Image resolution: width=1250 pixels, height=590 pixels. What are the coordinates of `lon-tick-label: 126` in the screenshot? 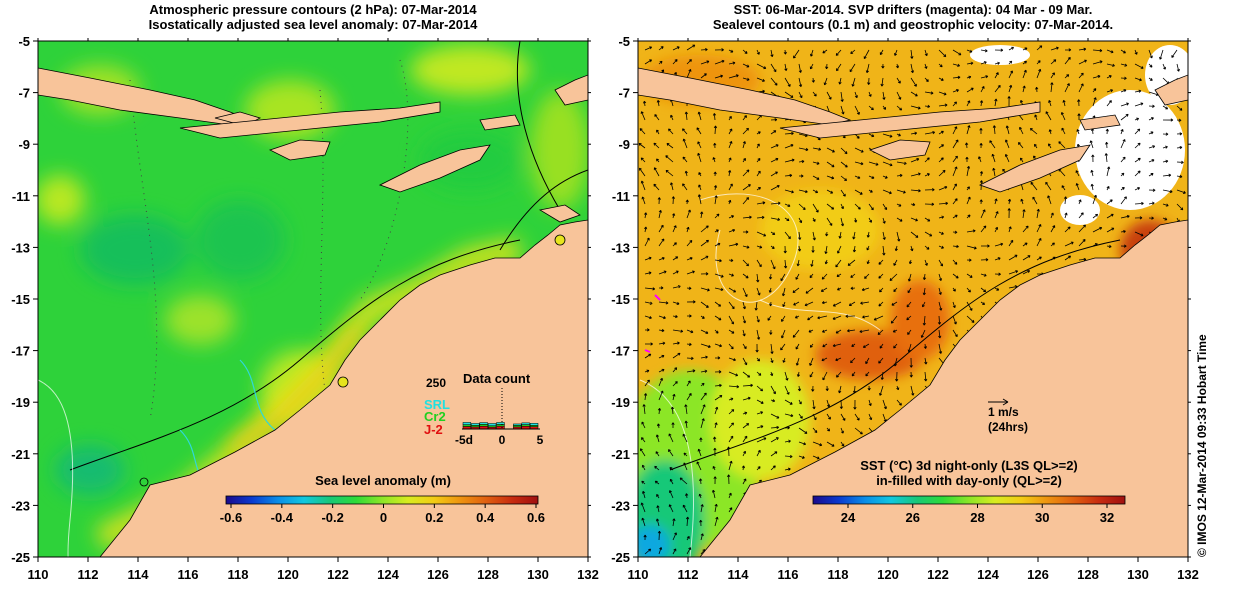 It's located at (438, 574).